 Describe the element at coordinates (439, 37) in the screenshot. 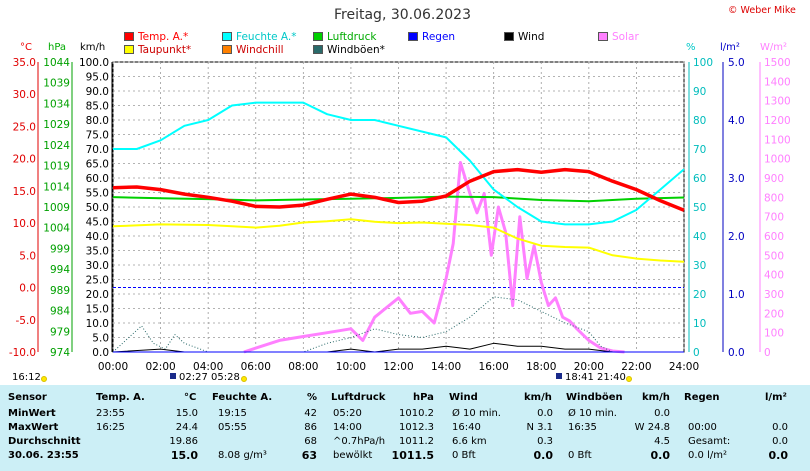

I see `legend-label: Regen` at that location.